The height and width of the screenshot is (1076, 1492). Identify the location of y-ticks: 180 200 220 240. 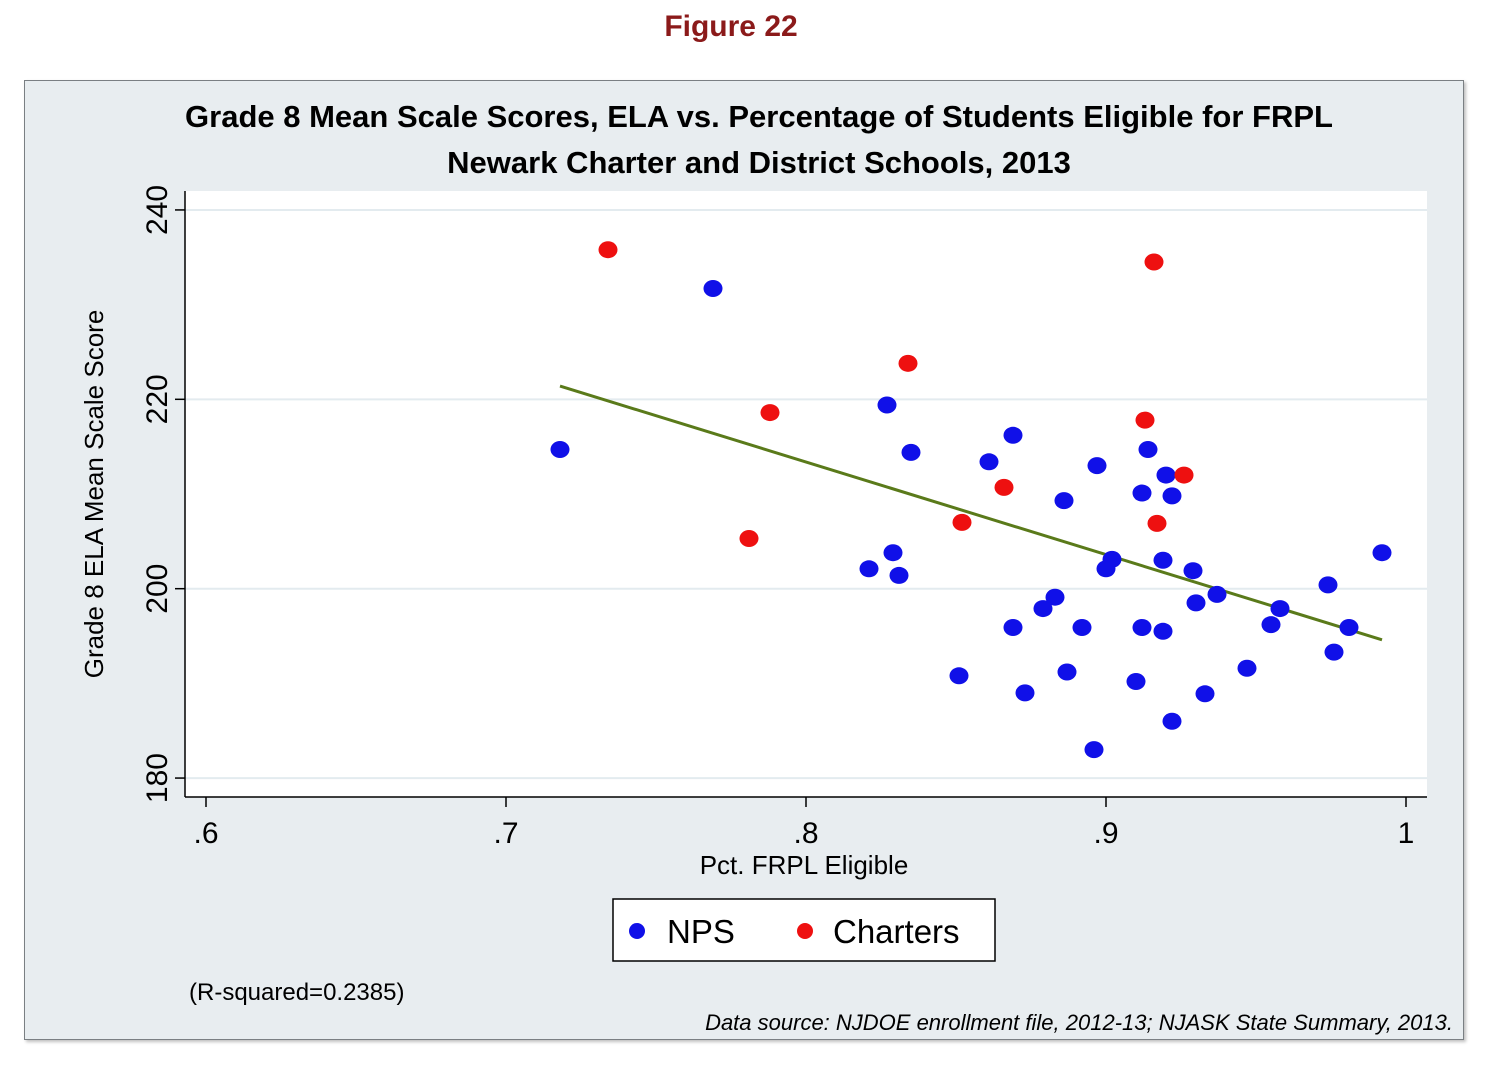
(163, 494).